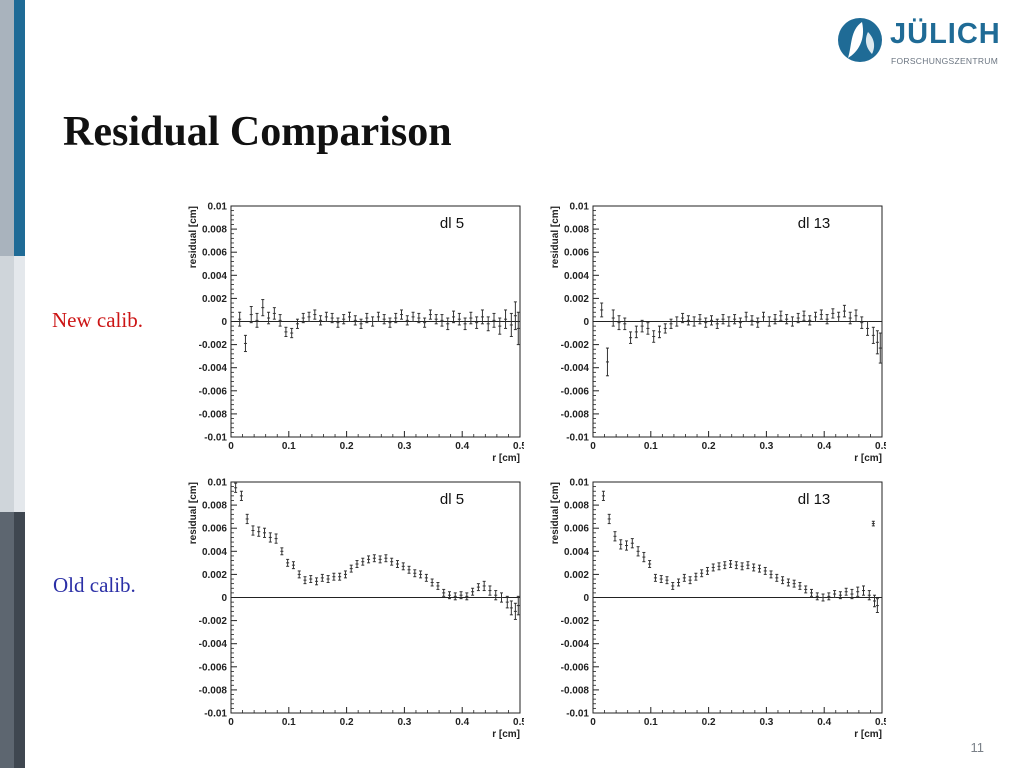  Describe the element at coordinates (576, 575) in the screenshot. I see `y-tick-label: 0.002` at that location.